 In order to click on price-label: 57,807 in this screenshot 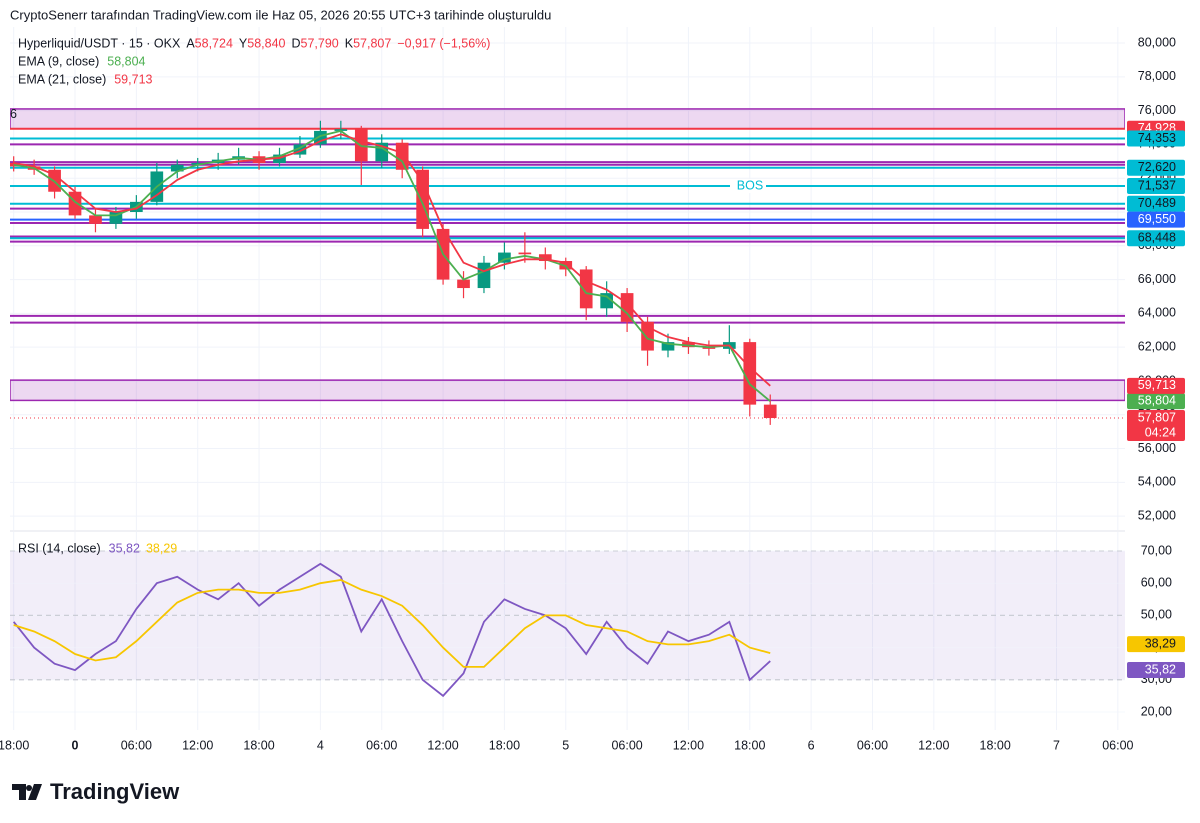, I will do `click(1157, 417)`.